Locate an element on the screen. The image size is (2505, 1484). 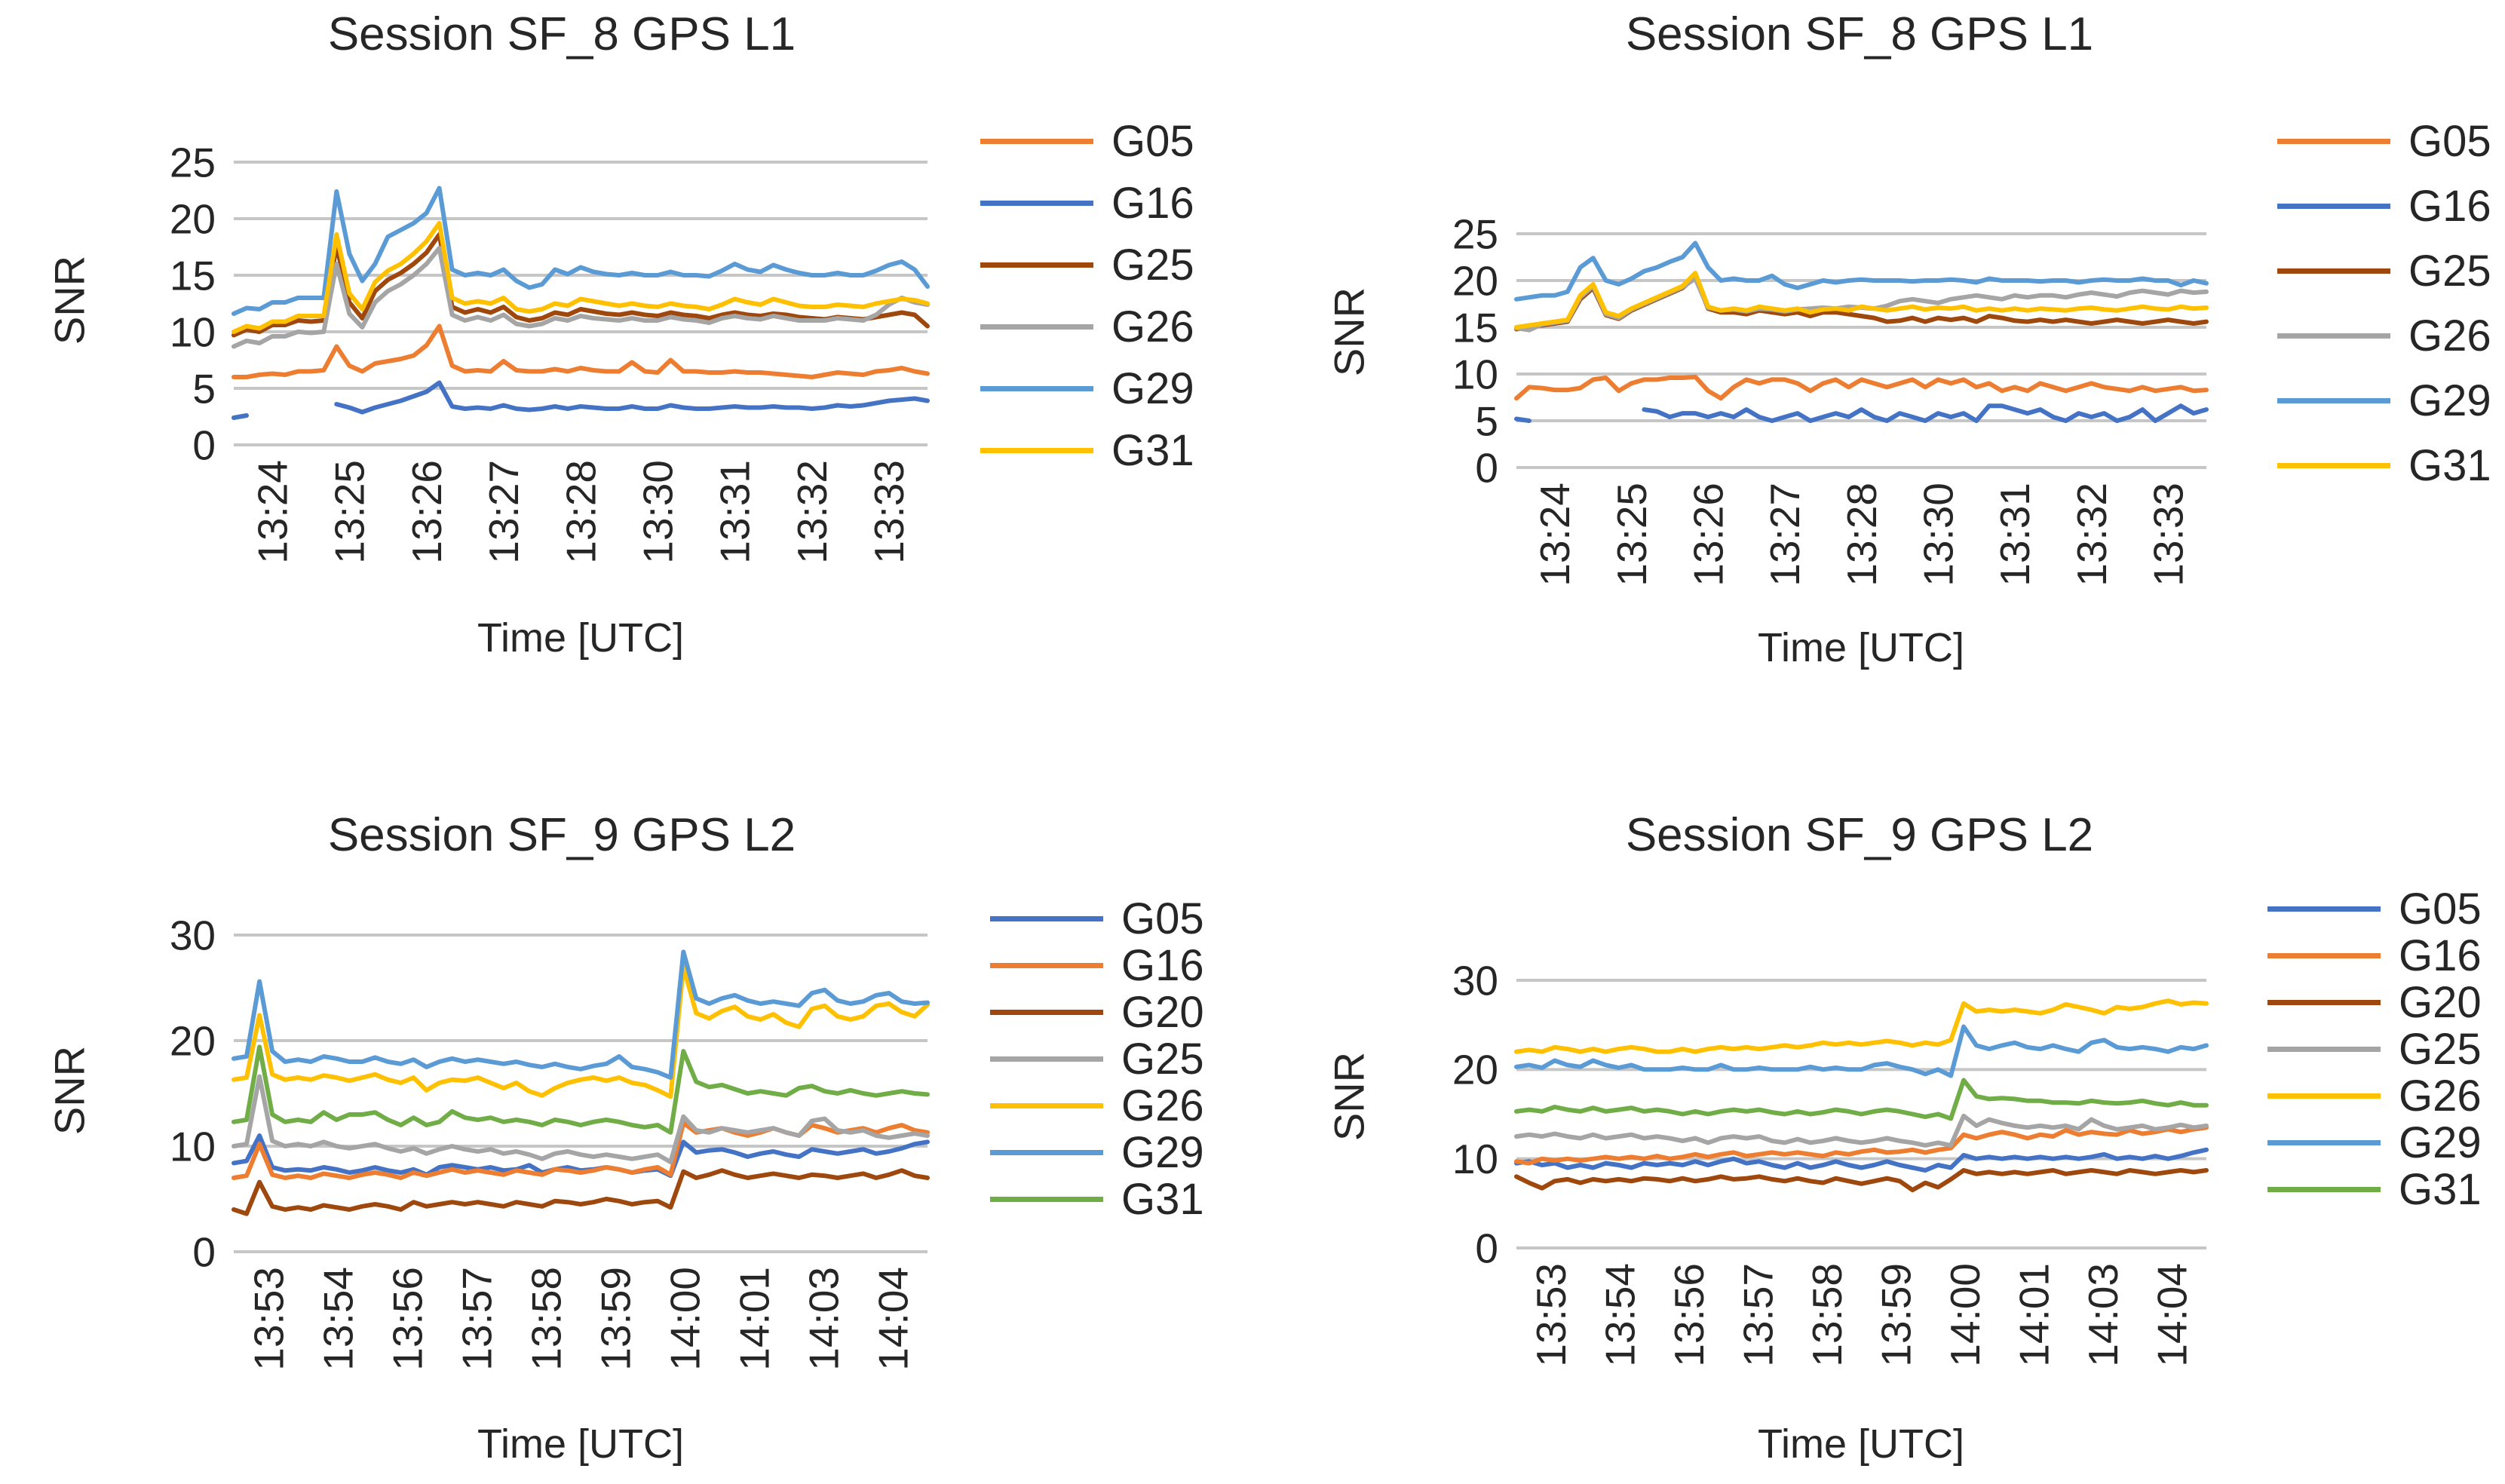
legend: G05 G16 G20 G25 G26 G29 G31 is located at coordinates (2374, 1049).